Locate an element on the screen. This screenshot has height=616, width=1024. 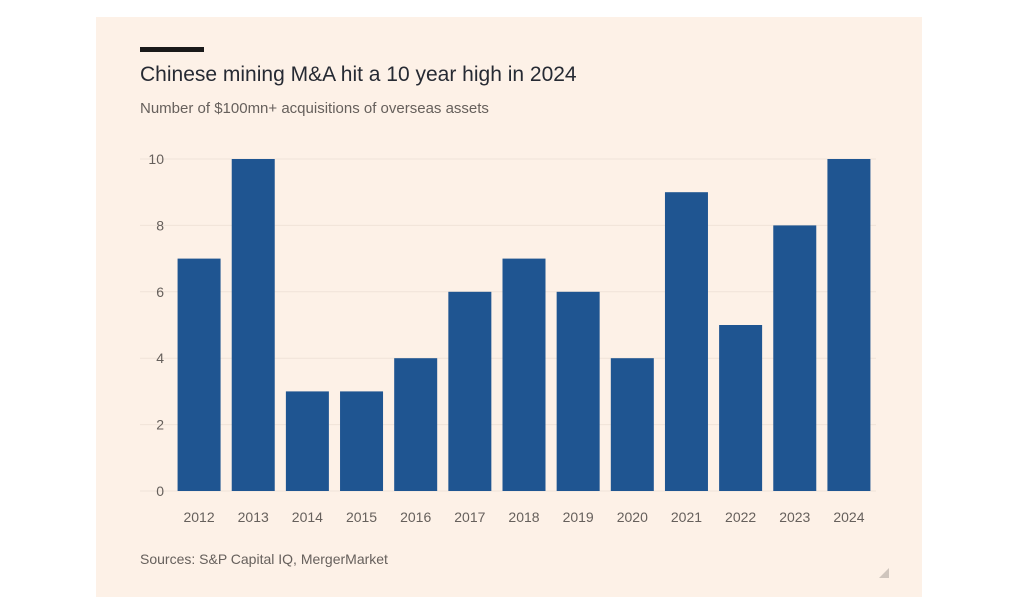
bar-2023 is located at coordinates (795, 358).